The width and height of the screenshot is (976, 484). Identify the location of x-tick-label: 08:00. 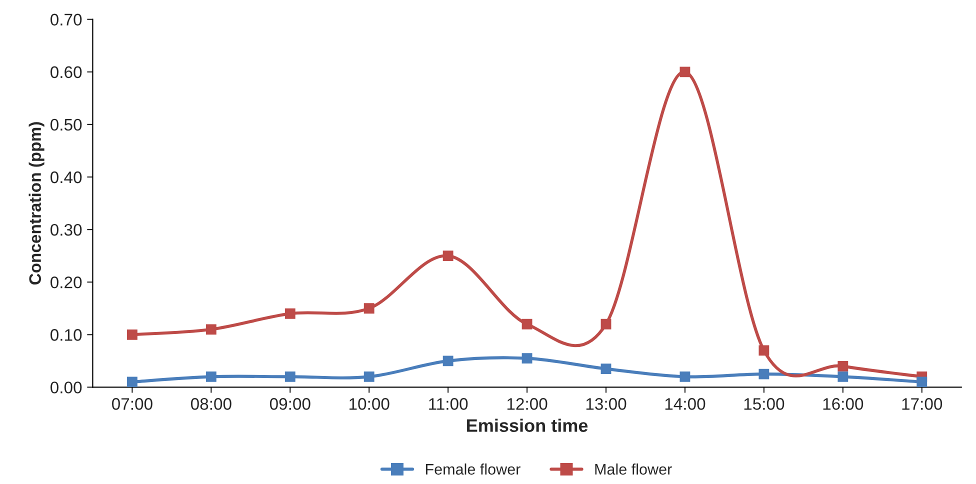
(211, 404).